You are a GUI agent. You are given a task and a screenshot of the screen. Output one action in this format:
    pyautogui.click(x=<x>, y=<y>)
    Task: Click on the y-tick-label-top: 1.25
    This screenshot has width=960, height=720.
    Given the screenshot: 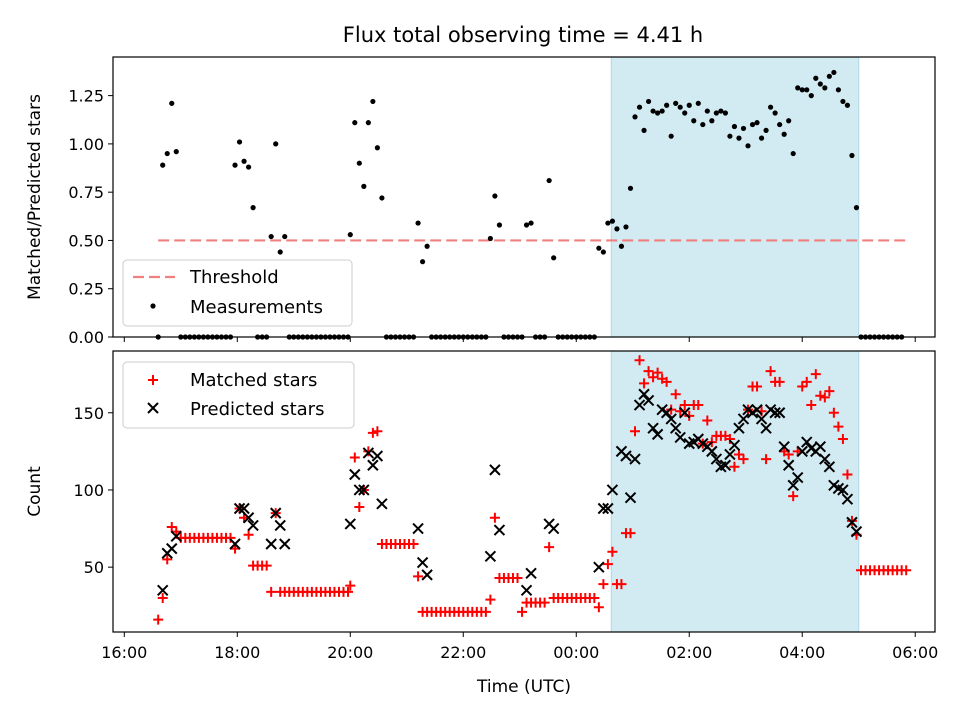 What is the action you would take?
    pyautogui.click(x=86, y=96)
    